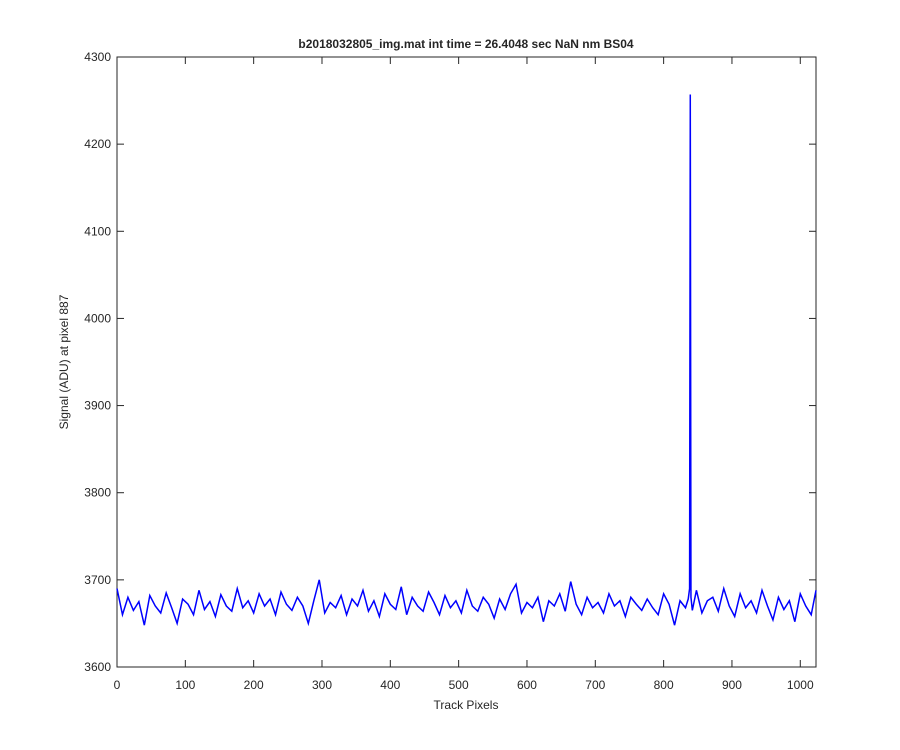 This screenshot has width=900, height=750. Describe the element at coordinates (595, 685) in the screenshot. I see `x-tick-label: 700` at that location.